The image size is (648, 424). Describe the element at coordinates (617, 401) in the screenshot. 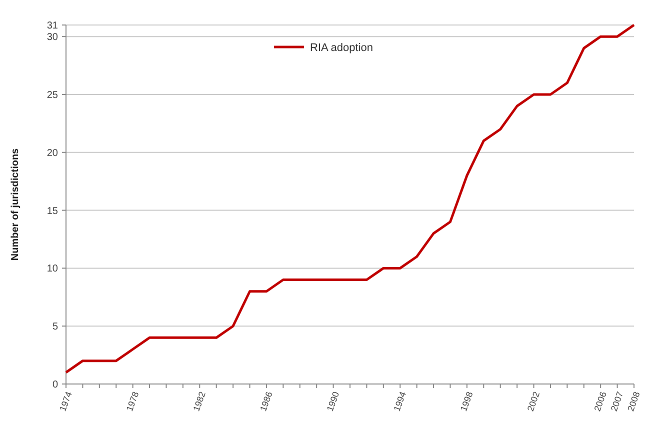

I see `x-tick-label: 2007` at that location.